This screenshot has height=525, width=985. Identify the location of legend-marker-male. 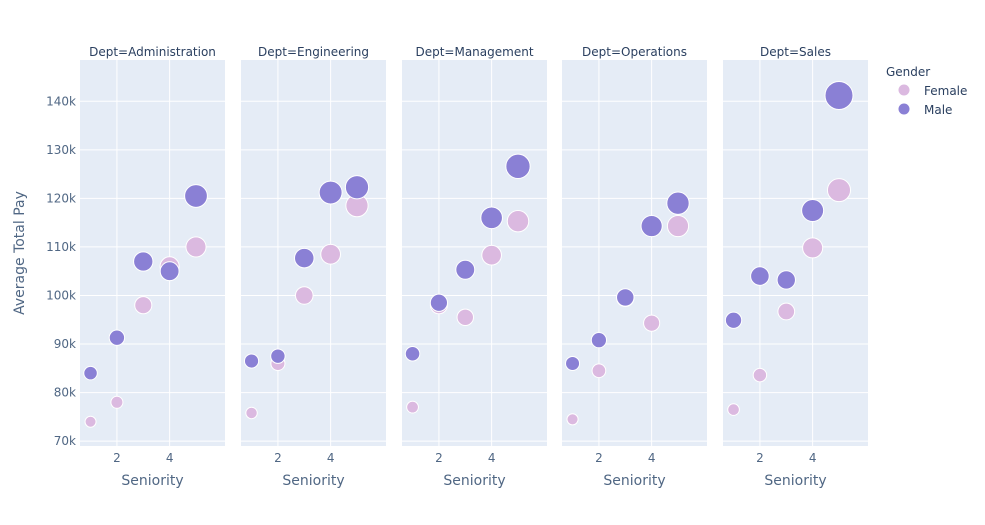
(904, 109).